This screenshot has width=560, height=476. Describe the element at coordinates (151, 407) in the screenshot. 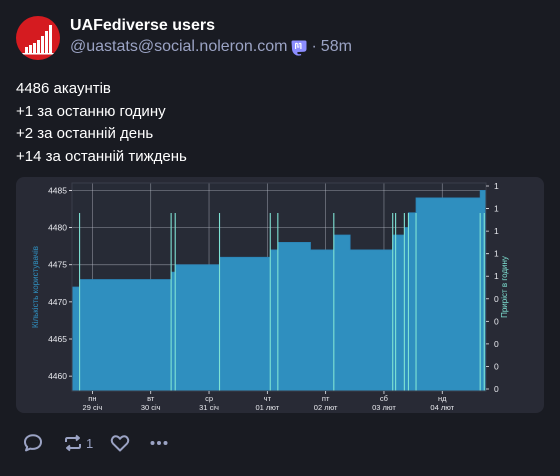

I see `x-tick-date: 30 січ` at that location.